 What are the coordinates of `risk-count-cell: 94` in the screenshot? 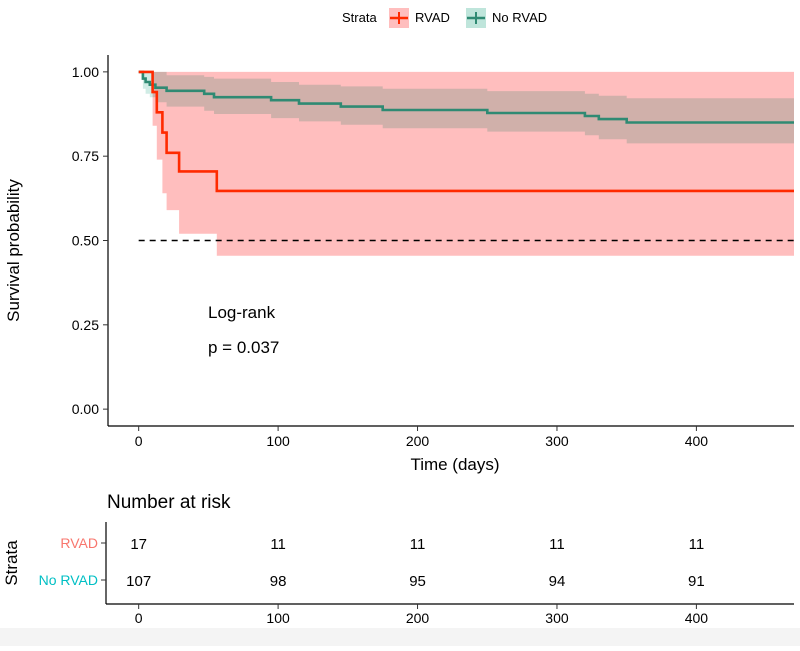 It's located at (557, 581).